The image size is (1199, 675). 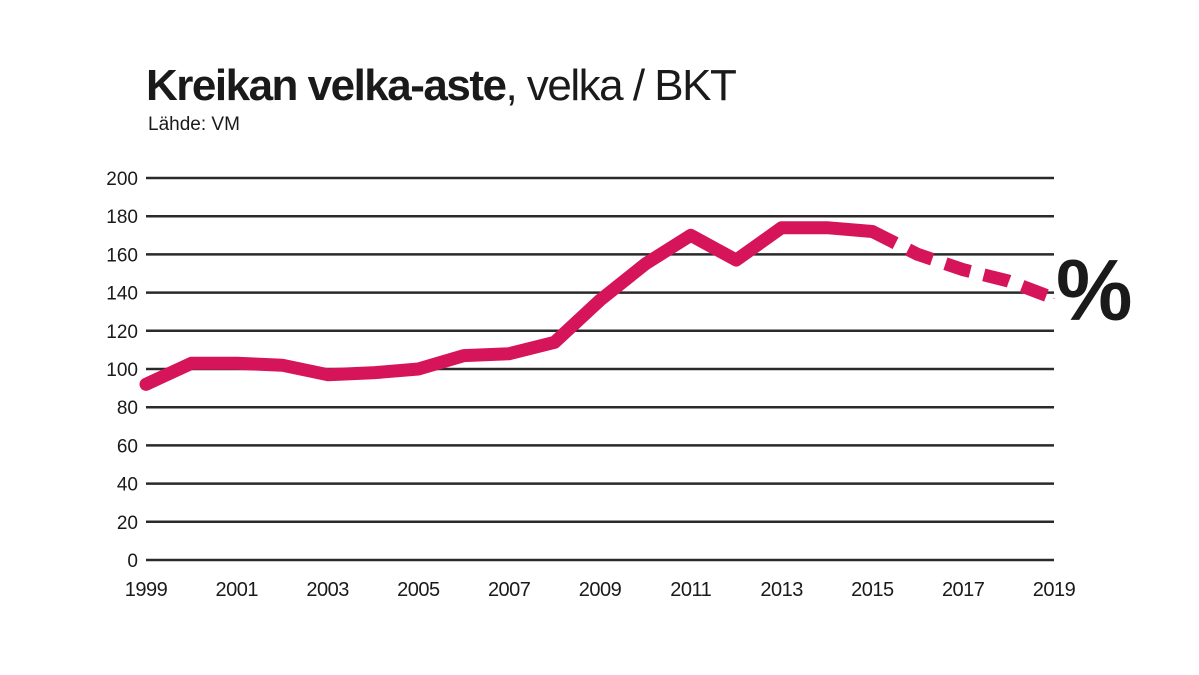 I want to click on y-tick-label-180: 180, so click(x=122, y=217).